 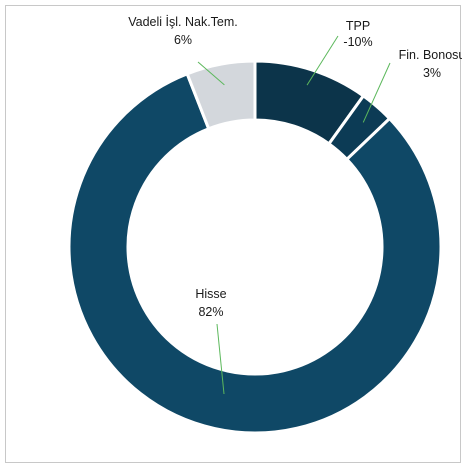 What do you see at coordinates (183, 40) in the screenshot?
I see `label-vadeli-value: 6%` at bounding box center [183, 40].